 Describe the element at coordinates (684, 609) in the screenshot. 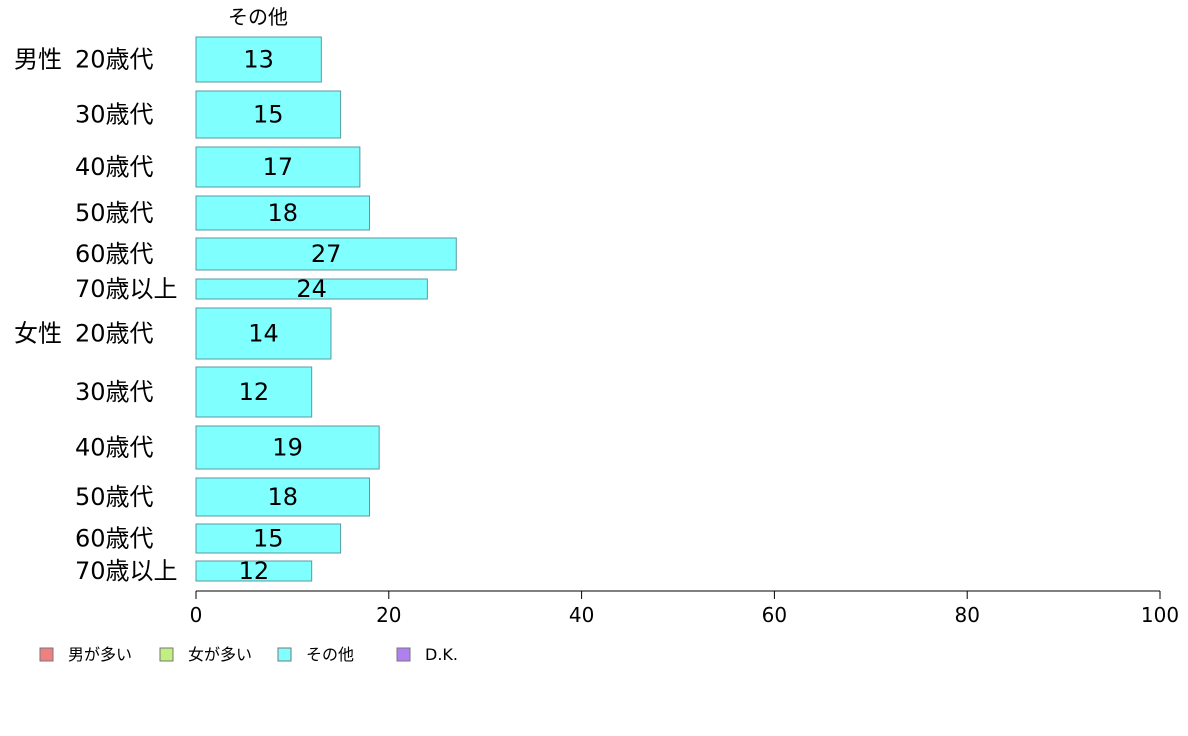

I see `x-axis-ticks: 0 20 40 60 80 100` at that location.